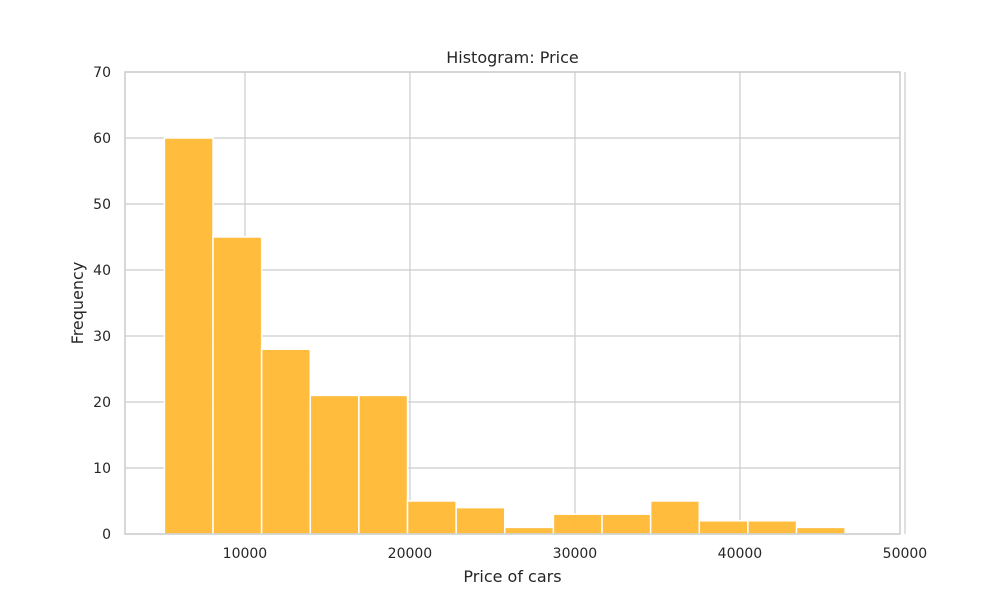 This screenshot has width=1000, height=600. I want to click on y-tick-label: 50, so click(102, 205).